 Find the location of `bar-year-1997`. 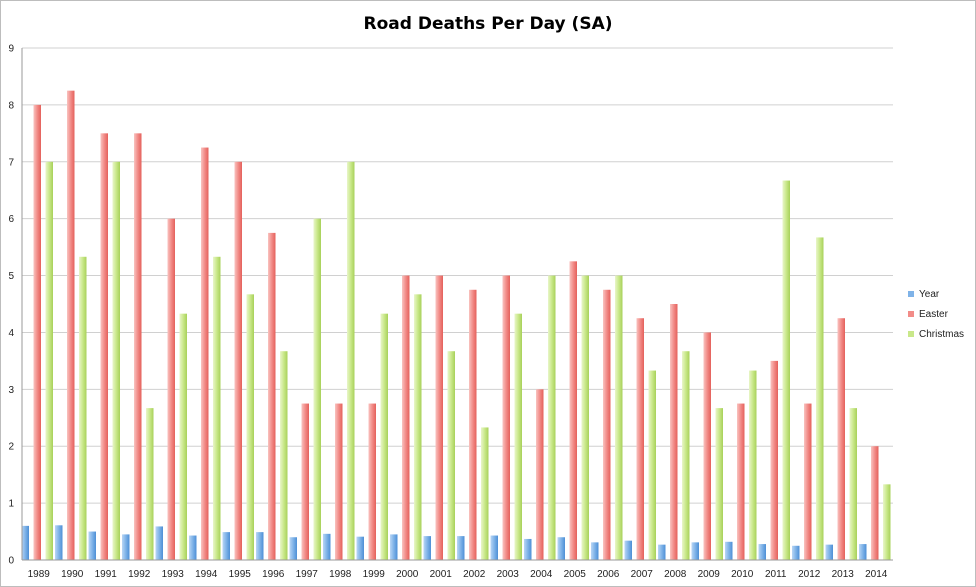

bar-year-1997 is located at coordinates (293, 548).